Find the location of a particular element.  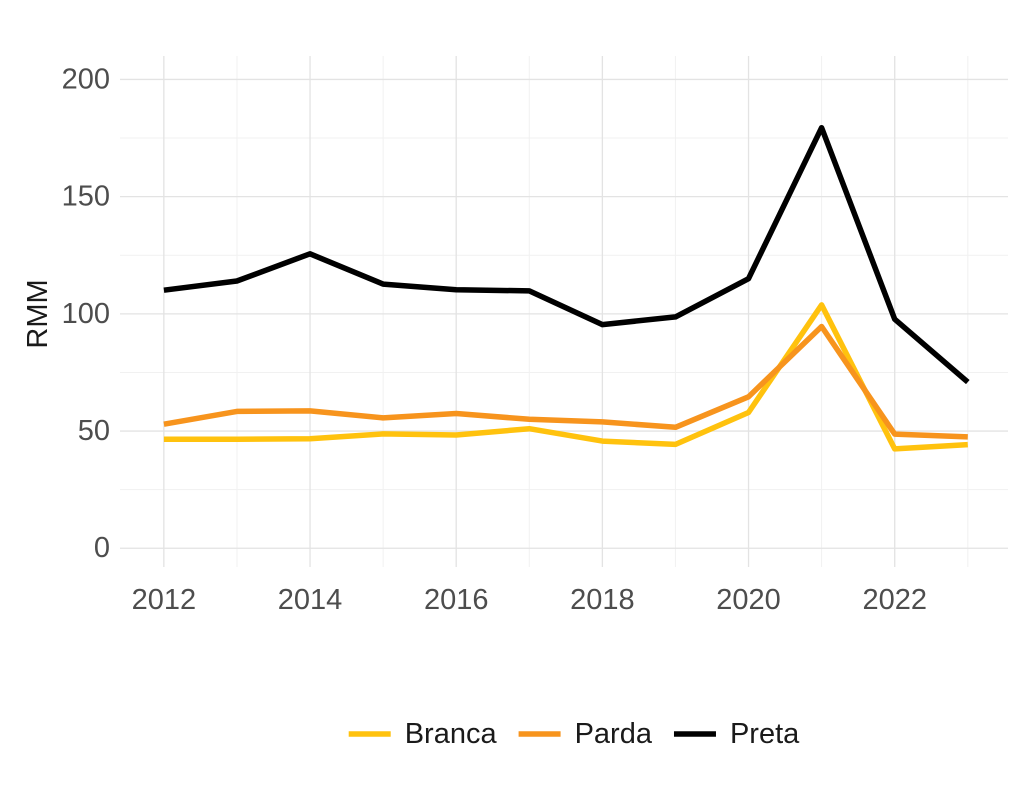

series-line-parda is located at coordinates (565, 381).